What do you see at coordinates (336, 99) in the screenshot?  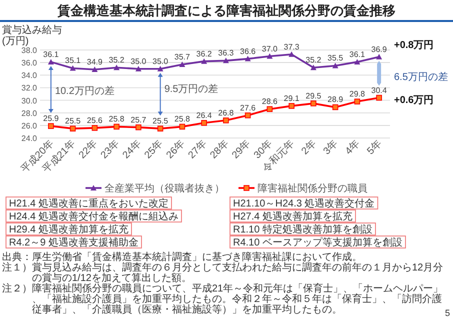 I see `data-label: 28.9` at bounding box center [336, 99].